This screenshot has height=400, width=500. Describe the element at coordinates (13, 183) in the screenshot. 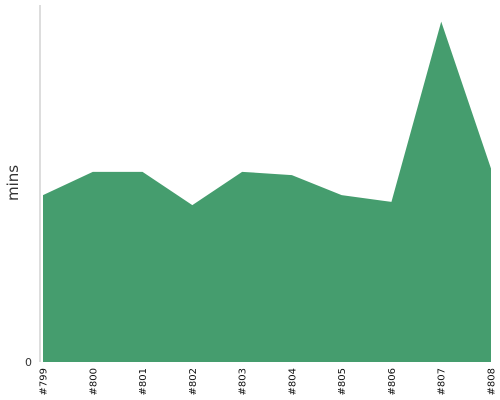

I see `y-axis-title: mins` at that location.